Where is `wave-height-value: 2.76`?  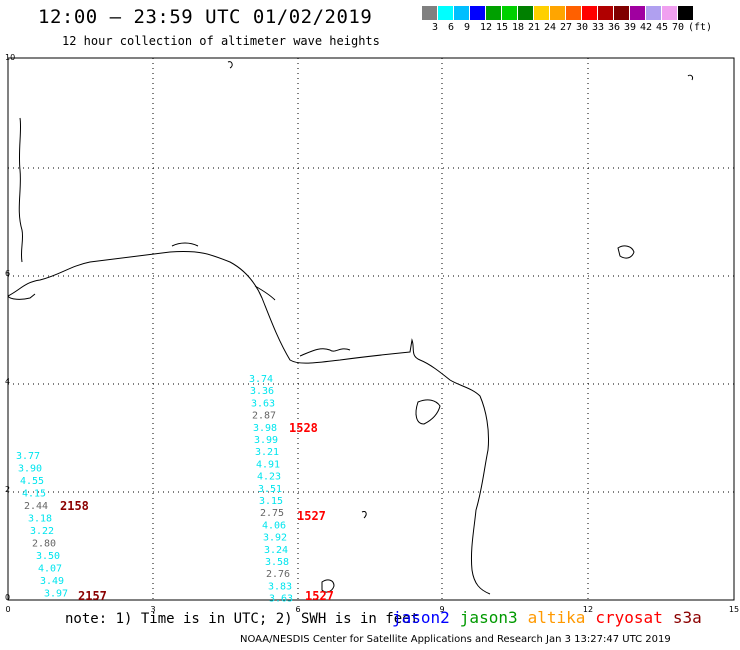
wave-height-value: 2.76 is located at coordinates (278, 574).